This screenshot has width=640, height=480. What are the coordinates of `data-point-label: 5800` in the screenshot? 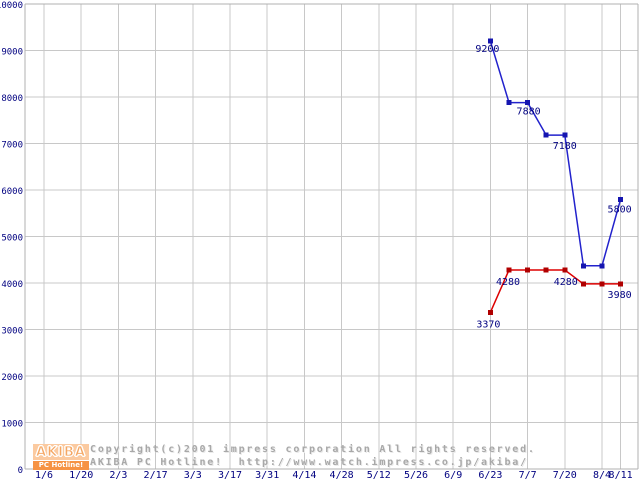 It's located at (620, 209).